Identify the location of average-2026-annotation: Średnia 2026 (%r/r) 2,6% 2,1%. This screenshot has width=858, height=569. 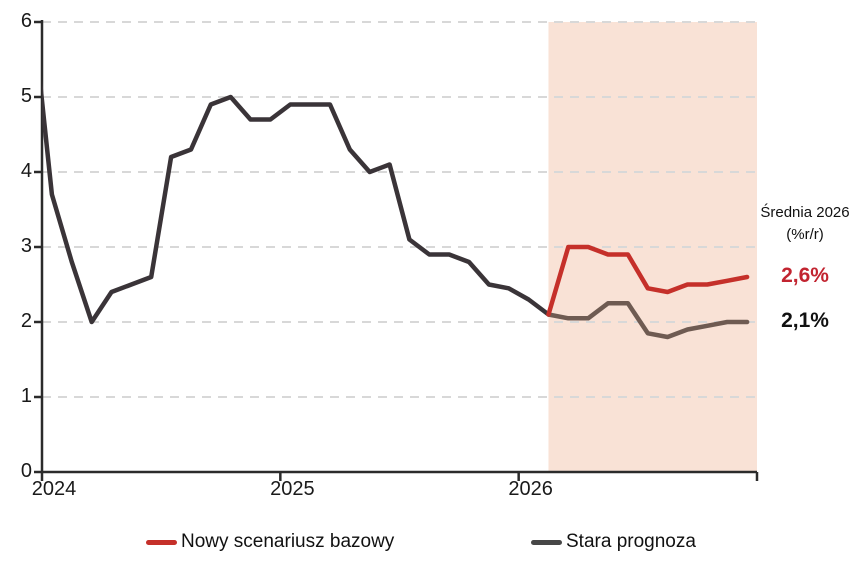
(805, 284).